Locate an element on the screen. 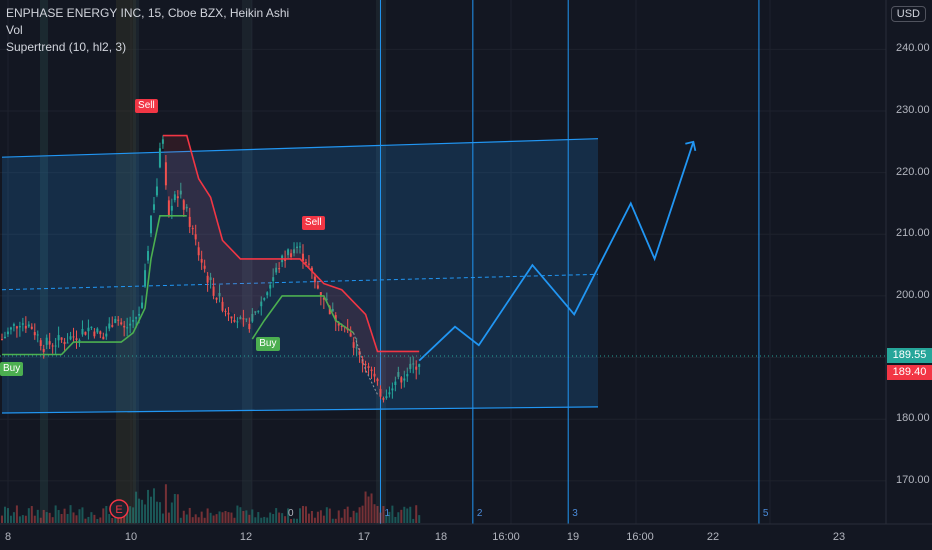 The image size is (932, 550). currency-button: USD is located at coordinates (908, 14).